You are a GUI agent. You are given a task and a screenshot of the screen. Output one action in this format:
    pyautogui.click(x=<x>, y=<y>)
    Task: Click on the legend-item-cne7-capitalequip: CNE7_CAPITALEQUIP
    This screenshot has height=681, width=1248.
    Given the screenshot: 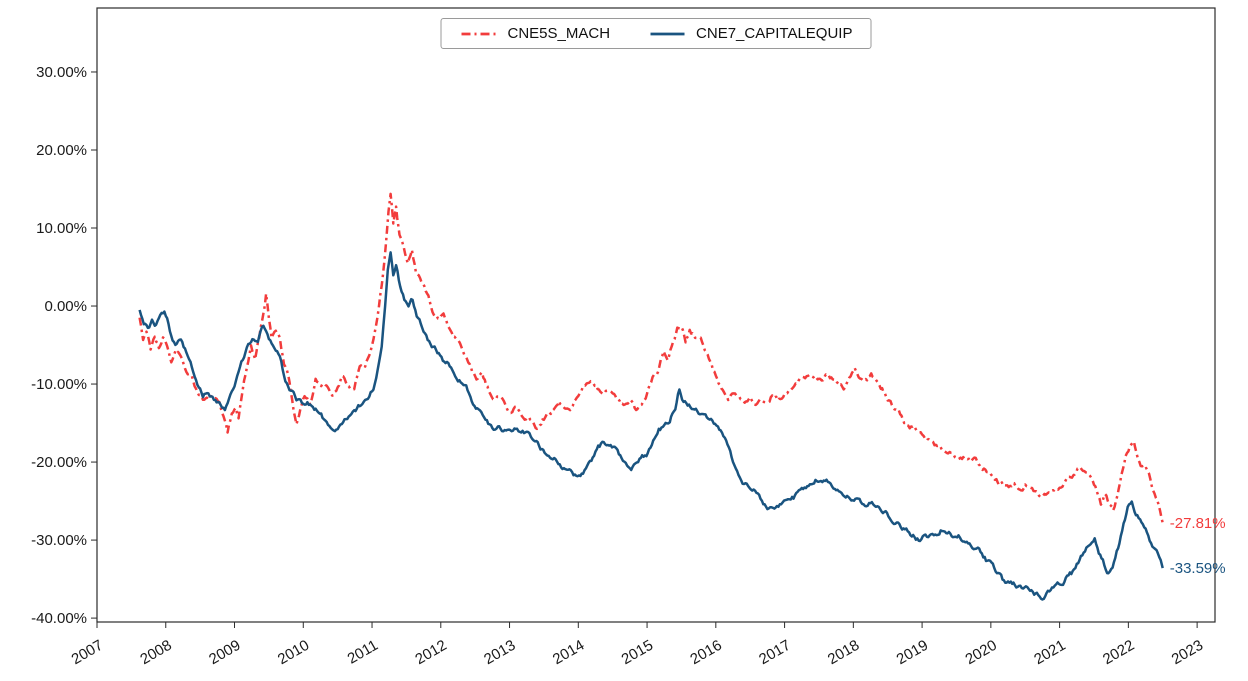 What is the action you would take?
    pyautogui.click(x=750, y=33)
    